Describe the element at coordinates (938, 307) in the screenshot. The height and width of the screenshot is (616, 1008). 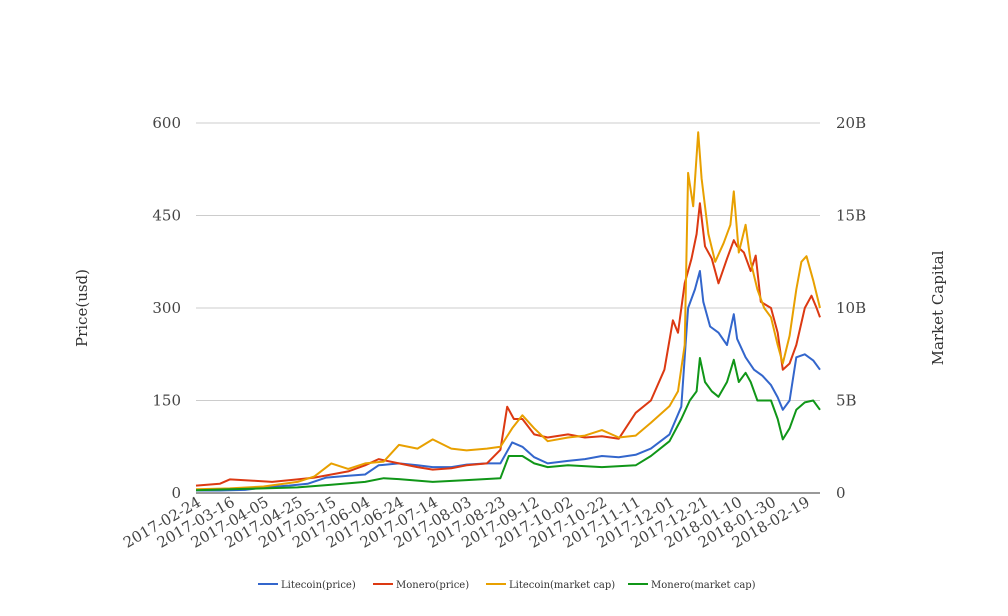
I see `y-axis-title-right: Market Capital` at that location.